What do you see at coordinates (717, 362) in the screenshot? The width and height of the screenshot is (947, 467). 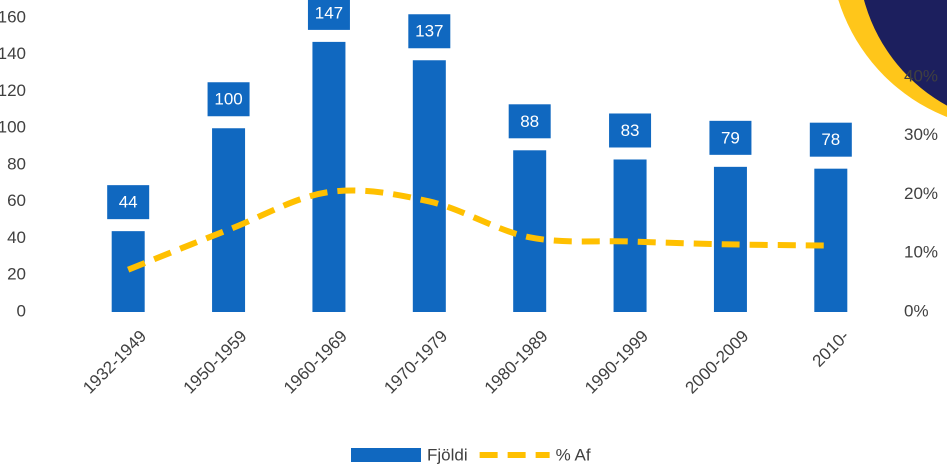 I see `x-tick-label: 2000-2009` at bounding box center [717, 362].